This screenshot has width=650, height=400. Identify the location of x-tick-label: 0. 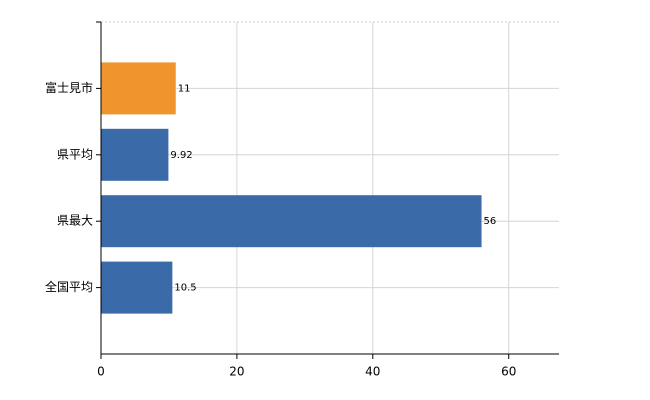
(101, 372).